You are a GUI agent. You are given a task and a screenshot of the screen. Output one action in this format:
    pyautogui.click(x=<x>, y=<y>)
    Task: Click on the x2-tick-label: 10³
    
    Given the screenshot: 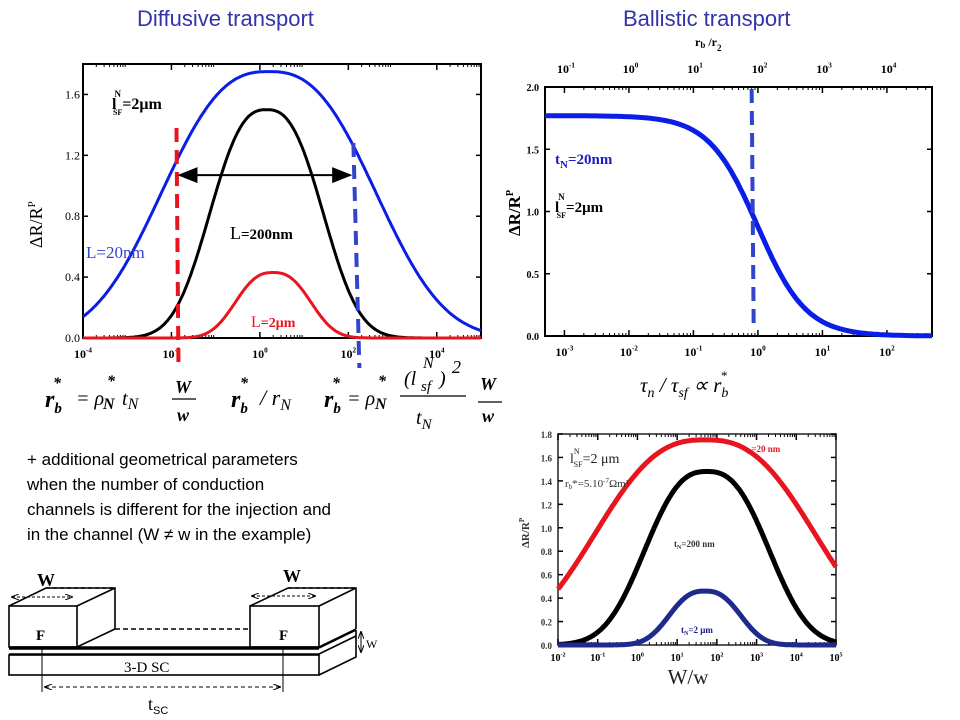 What is the action you would take?
    pyautogui.click(x=824, y=69)
    